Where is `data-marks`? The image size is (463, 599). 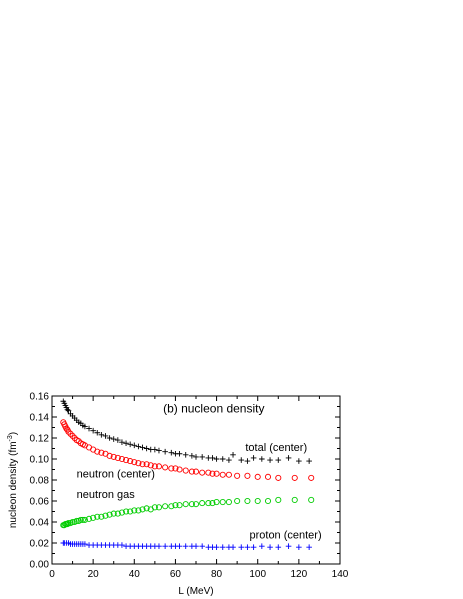 data-marks is located at coordinates (187, 474).